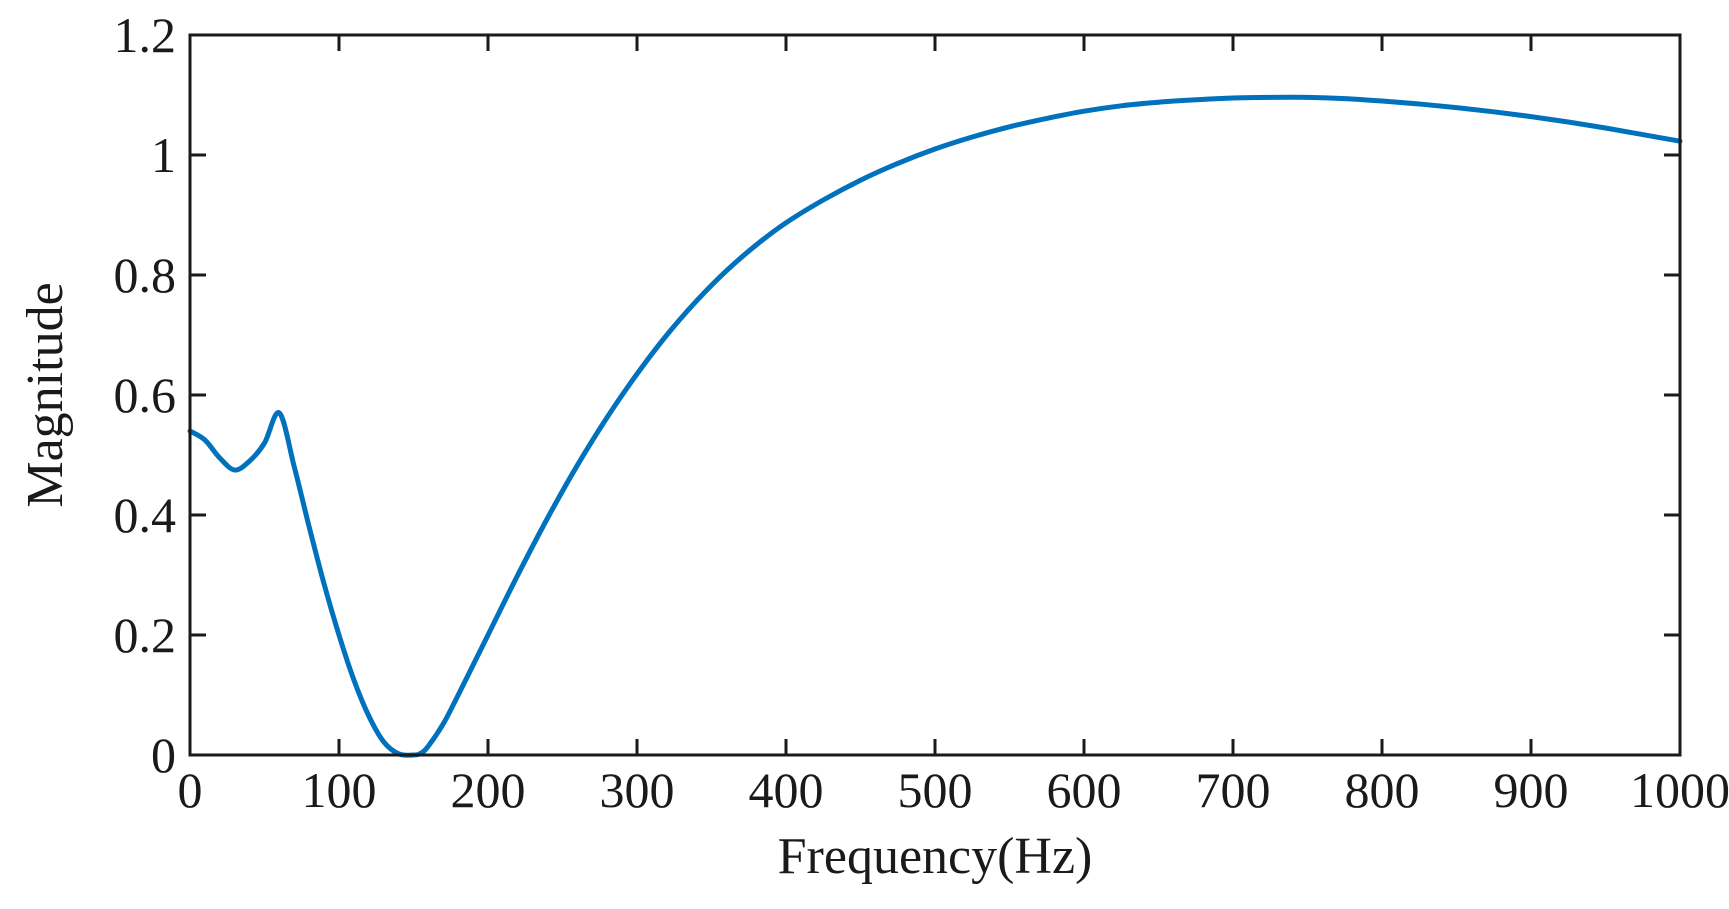  I want to click on x-tick-label: 200, so click(488, 790).